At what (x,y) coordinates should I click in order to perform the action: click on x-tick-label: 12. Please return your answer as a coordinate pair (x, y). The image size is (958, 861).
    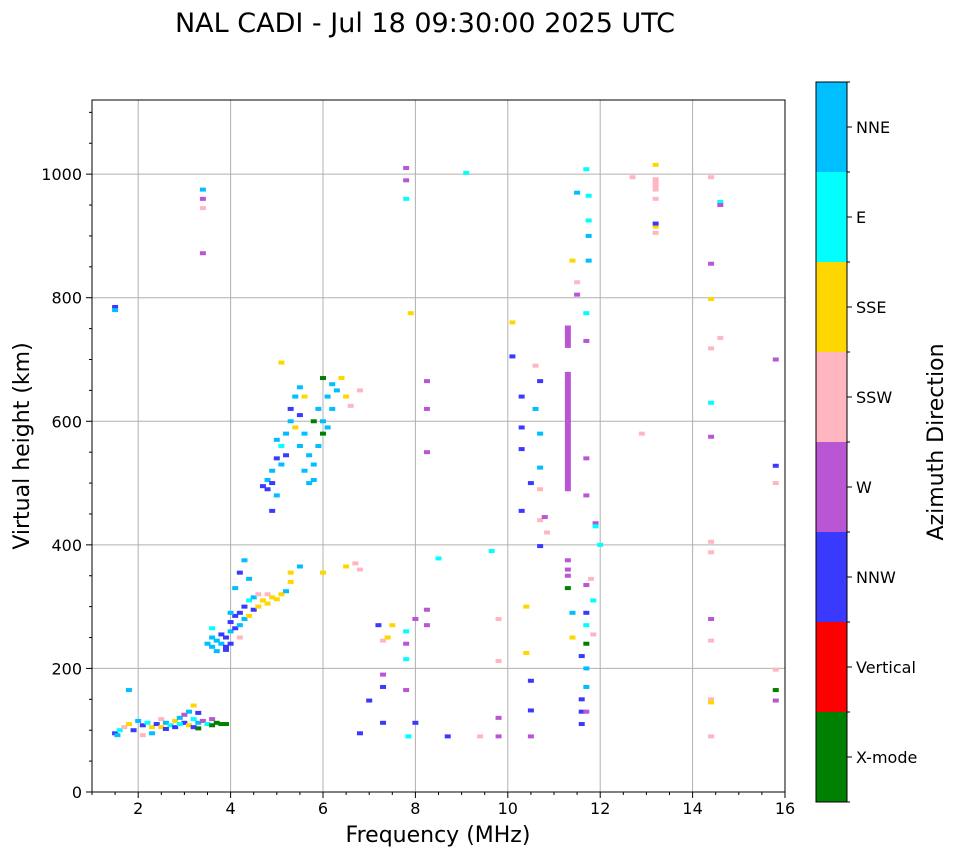
    Looking at the image, I should click on (600, 808).